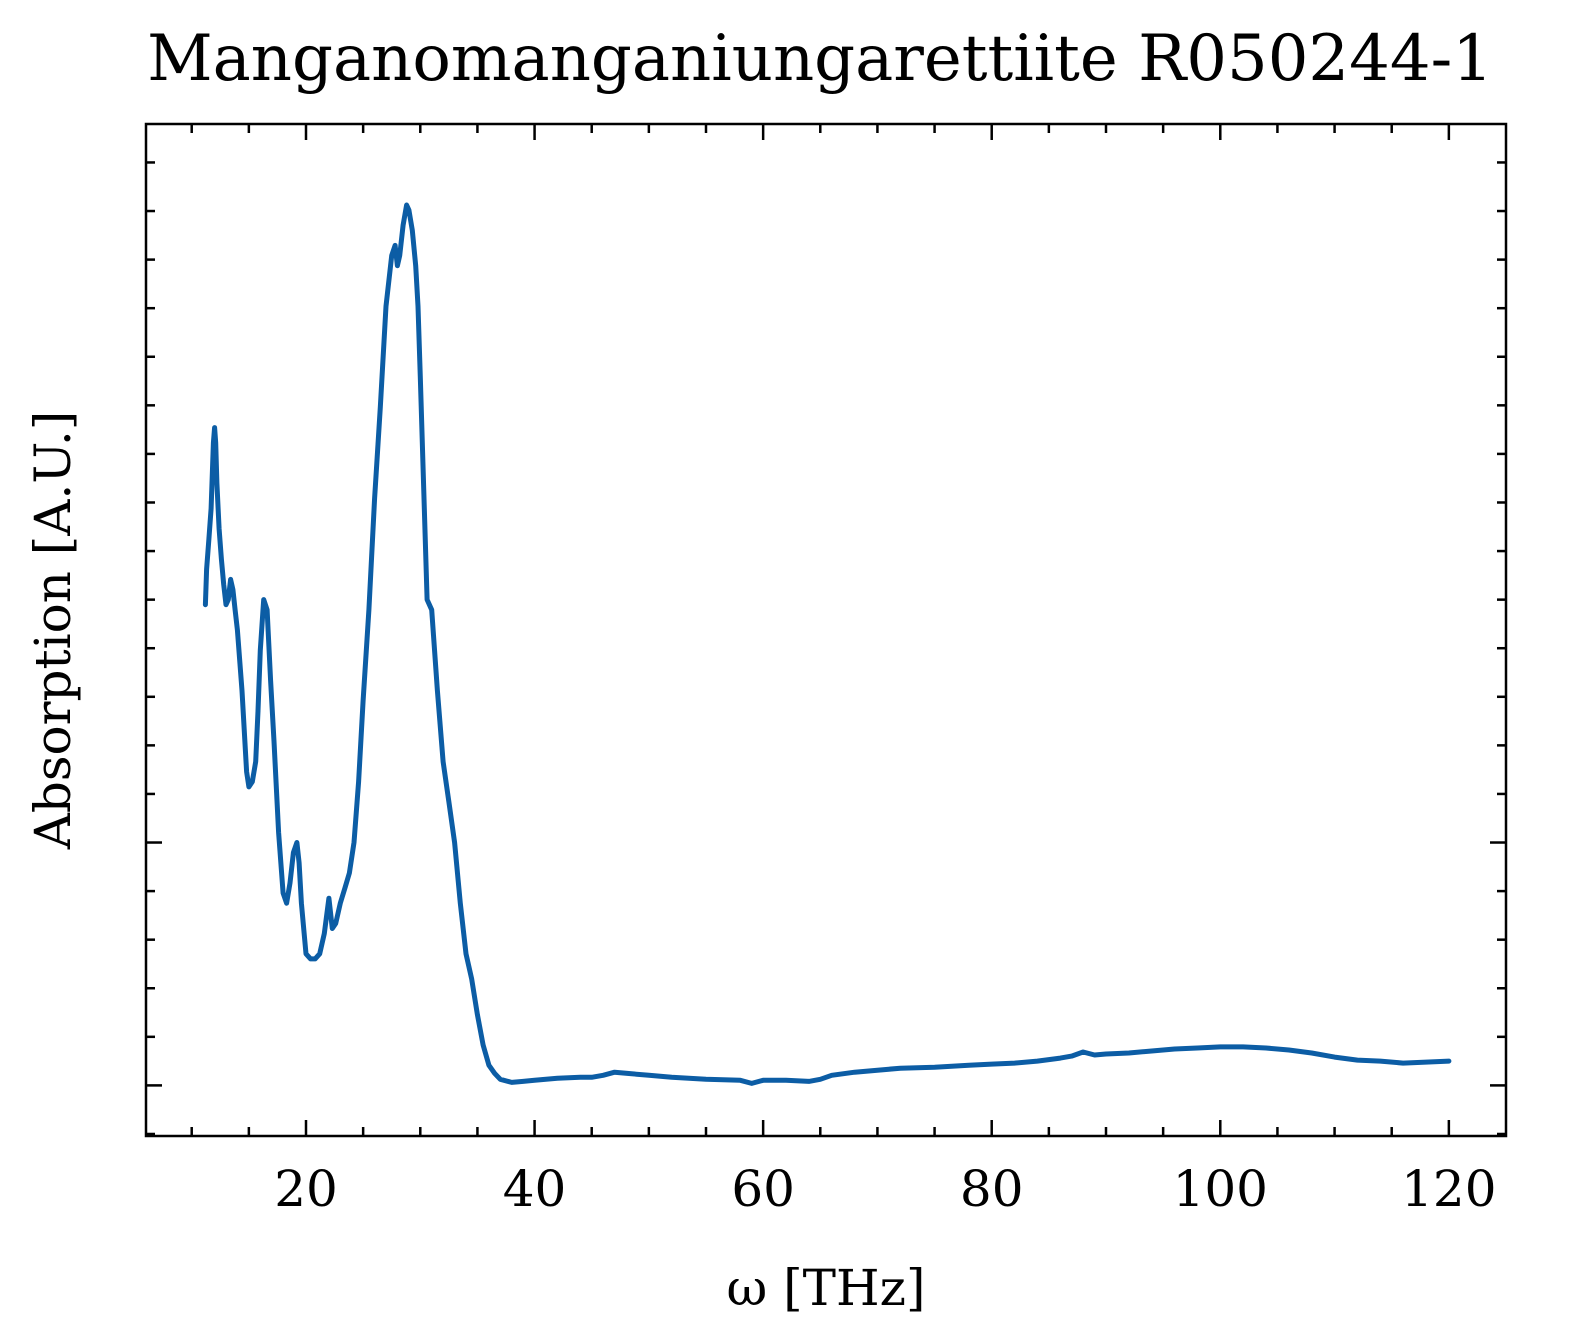 The height and width of the screenshot is (1344, 1589). I want to click on x-tick-label: 100, so click(1220, 1189).